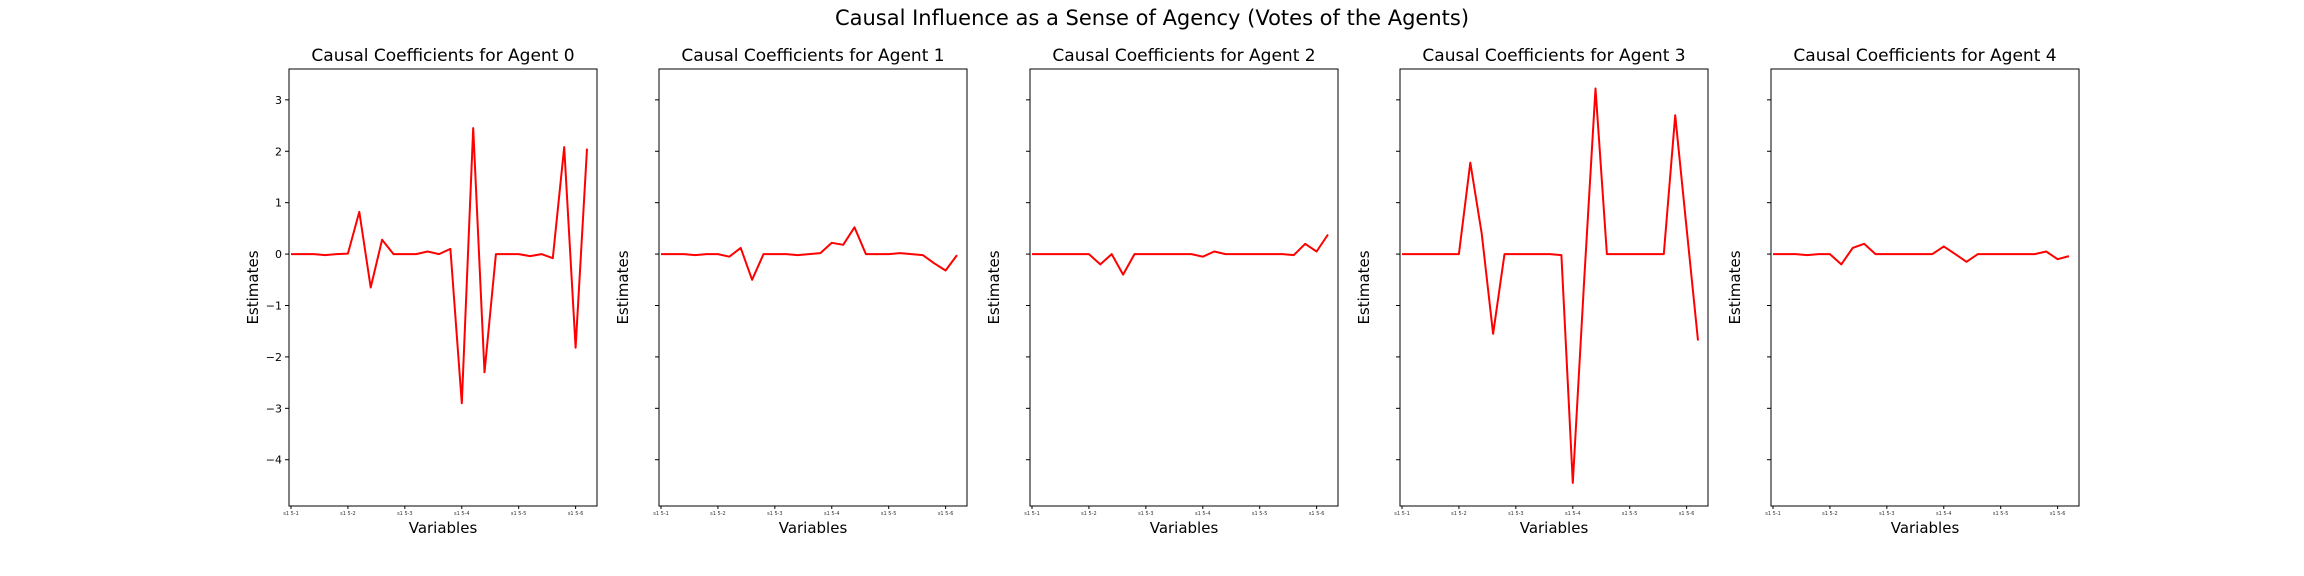  I want to click on xtick-label-2-3: s1 5-4, so click(1203, 514).